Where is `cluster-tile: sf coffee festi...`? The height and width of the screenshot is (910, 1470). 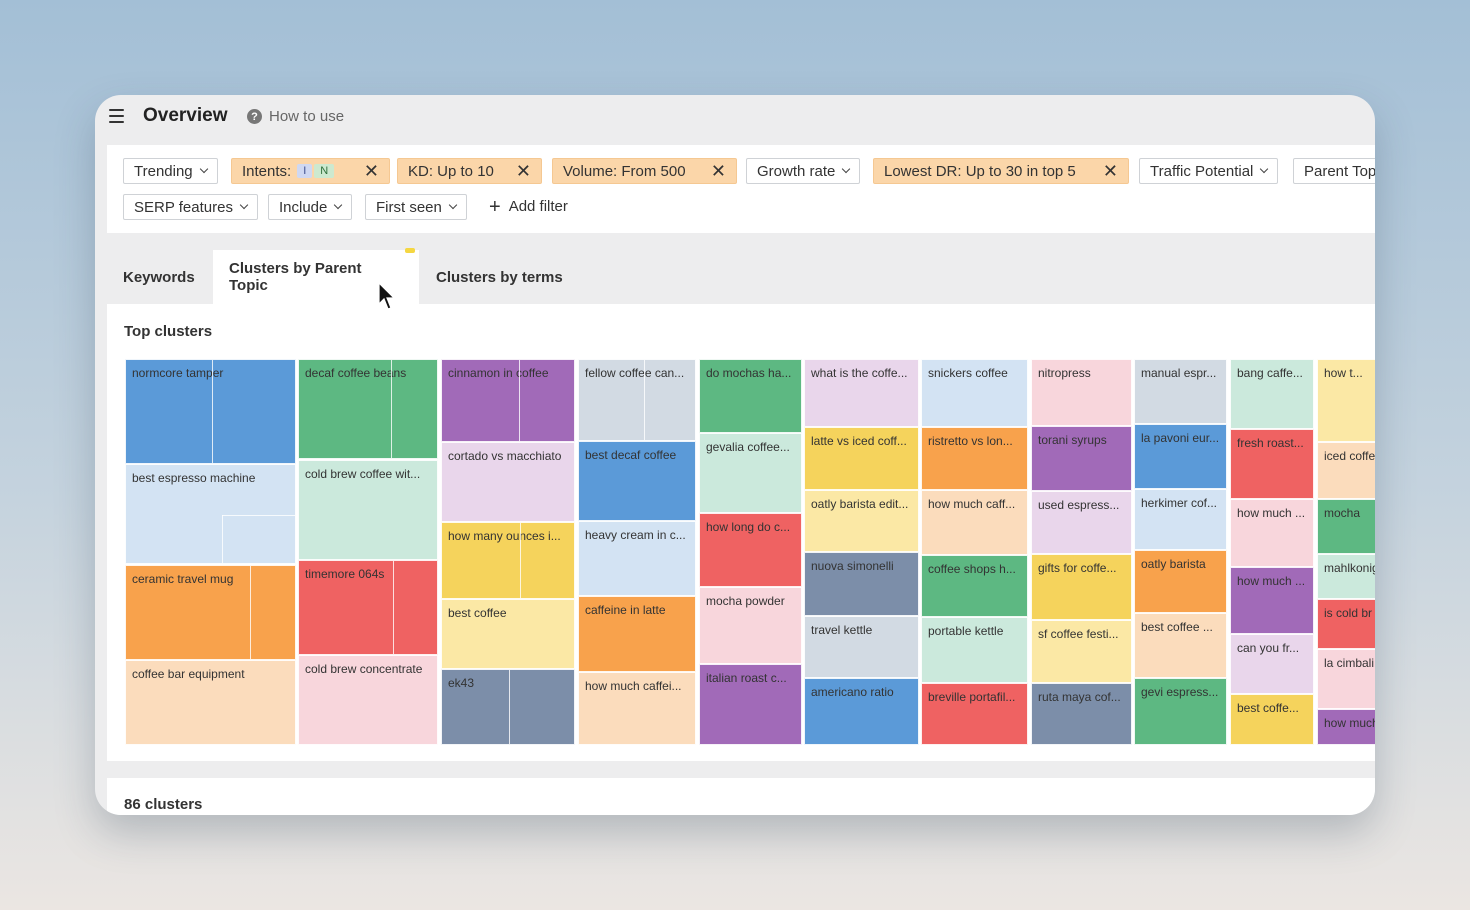
cluster-tile: sf coffee festi... is located at coordinates (1081, 651).